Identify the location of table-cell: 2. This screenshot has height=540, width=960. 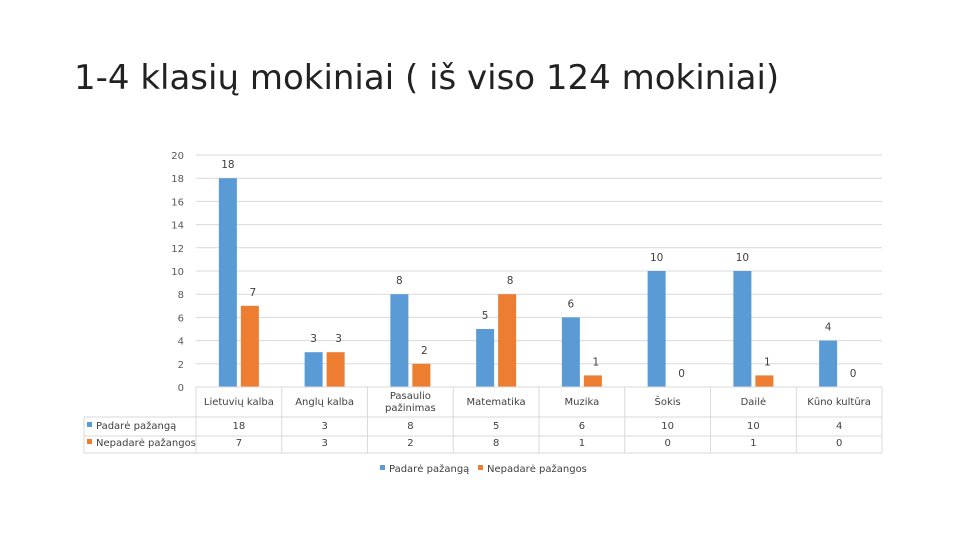
(410, 443).